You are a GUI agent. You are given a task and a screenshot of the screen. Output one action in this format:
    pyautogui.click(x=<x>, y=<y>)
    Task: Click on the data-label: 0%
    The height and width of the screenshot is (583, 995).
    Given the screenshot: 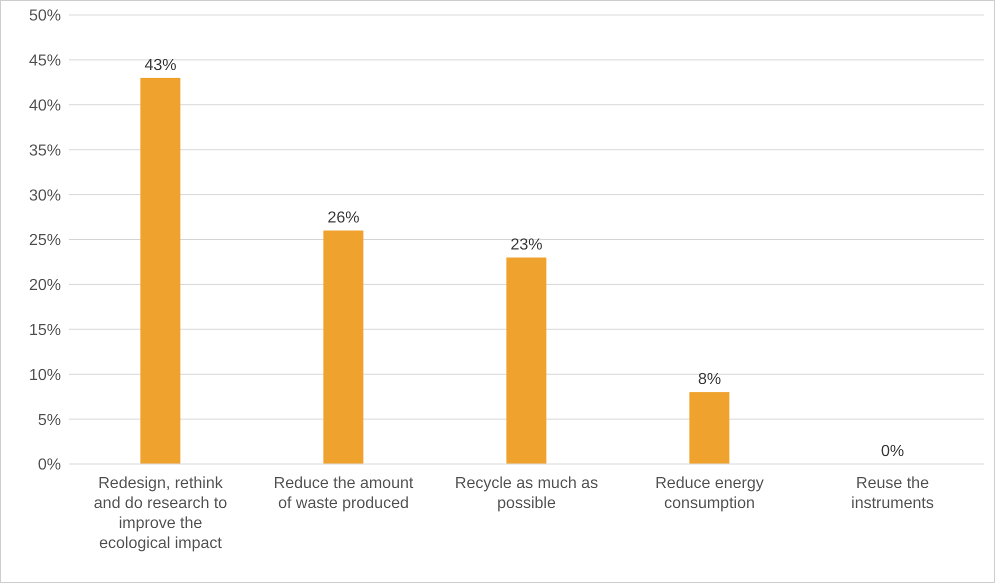 What is the action you would take?
    pyautogui.click(x=892, y=451)
    